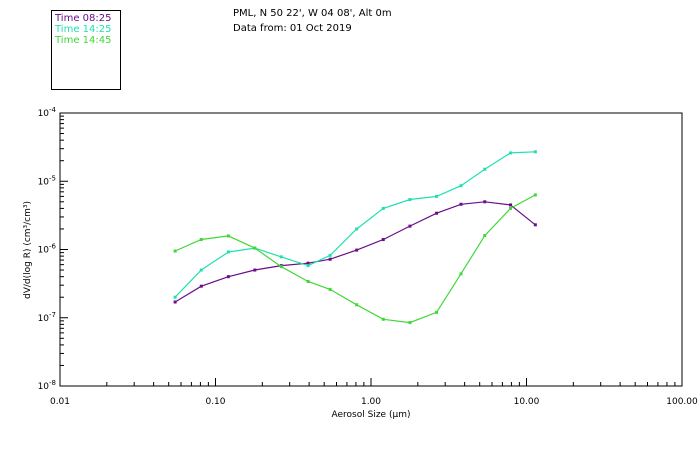 The image size is (700, 450). I want to click on y-tick-label: 10⁻⁸, so click(47, 385).